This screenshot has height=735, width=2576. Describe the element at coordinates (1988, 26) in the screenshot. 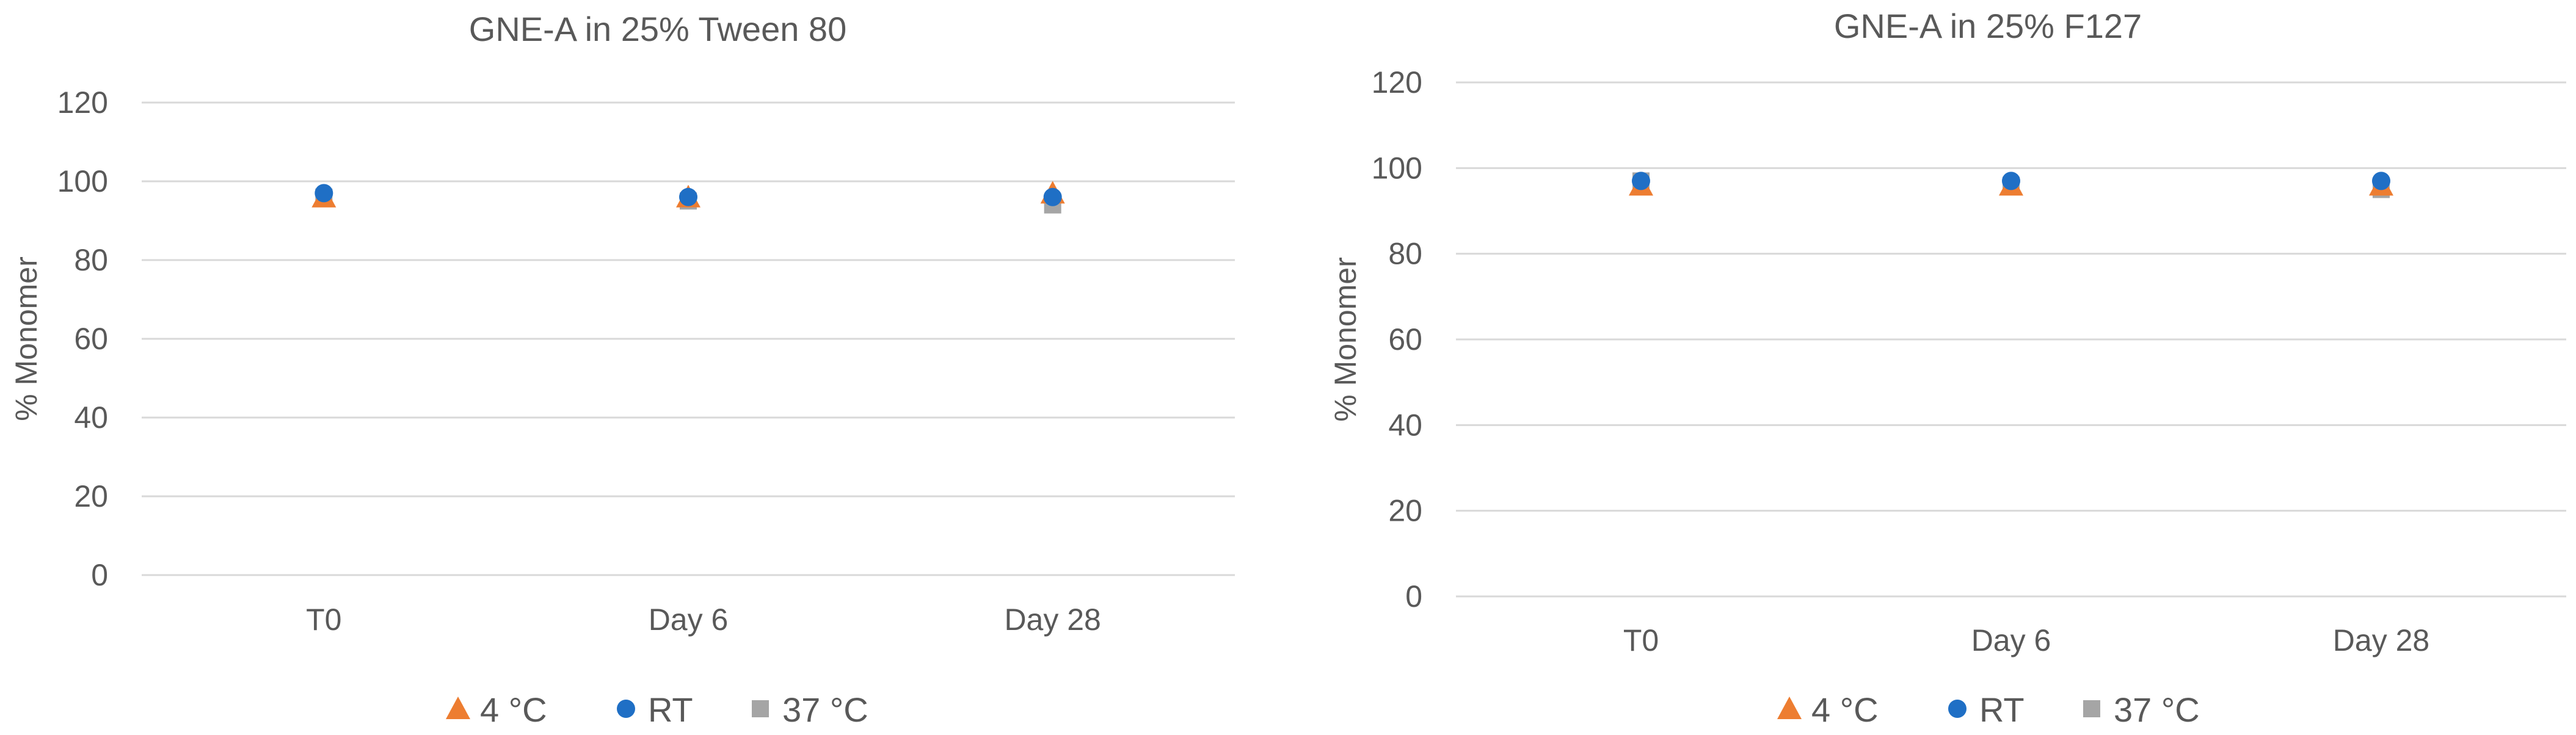

I see `chart-title: GNE-A in 25% F127` at that location.